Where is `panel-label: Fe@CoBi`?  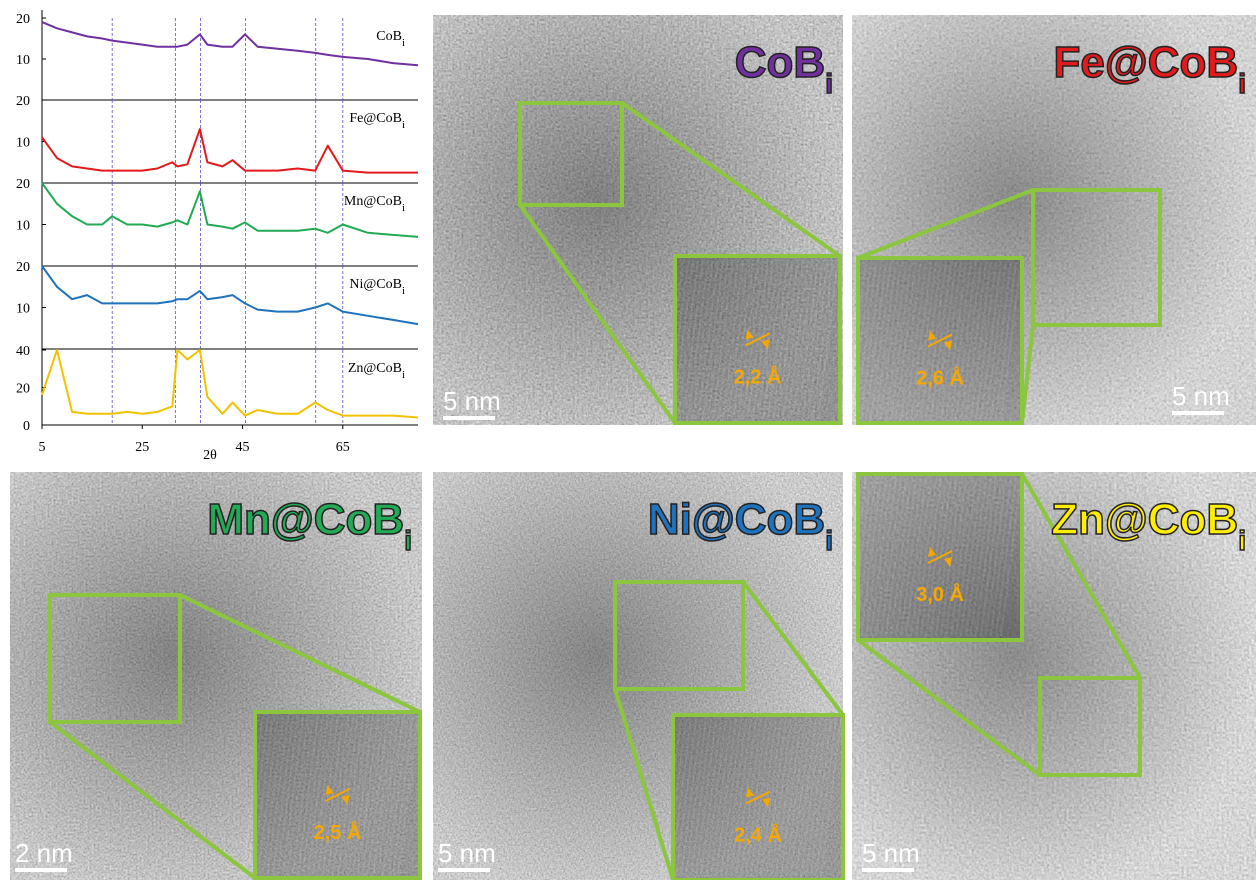 panel-label: Fe@CoBi is located at coordinates (377, 121).